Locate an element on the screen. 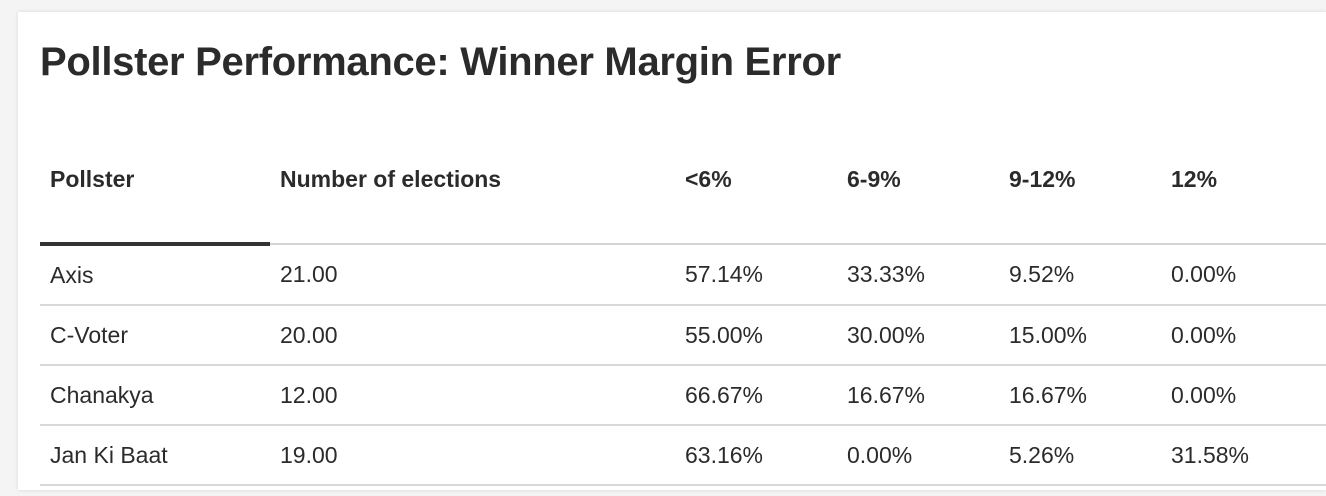 The width and height of the screenshot is (1326, 496). column-header-6-9: 6-9% is located at coordinates (918, 186).